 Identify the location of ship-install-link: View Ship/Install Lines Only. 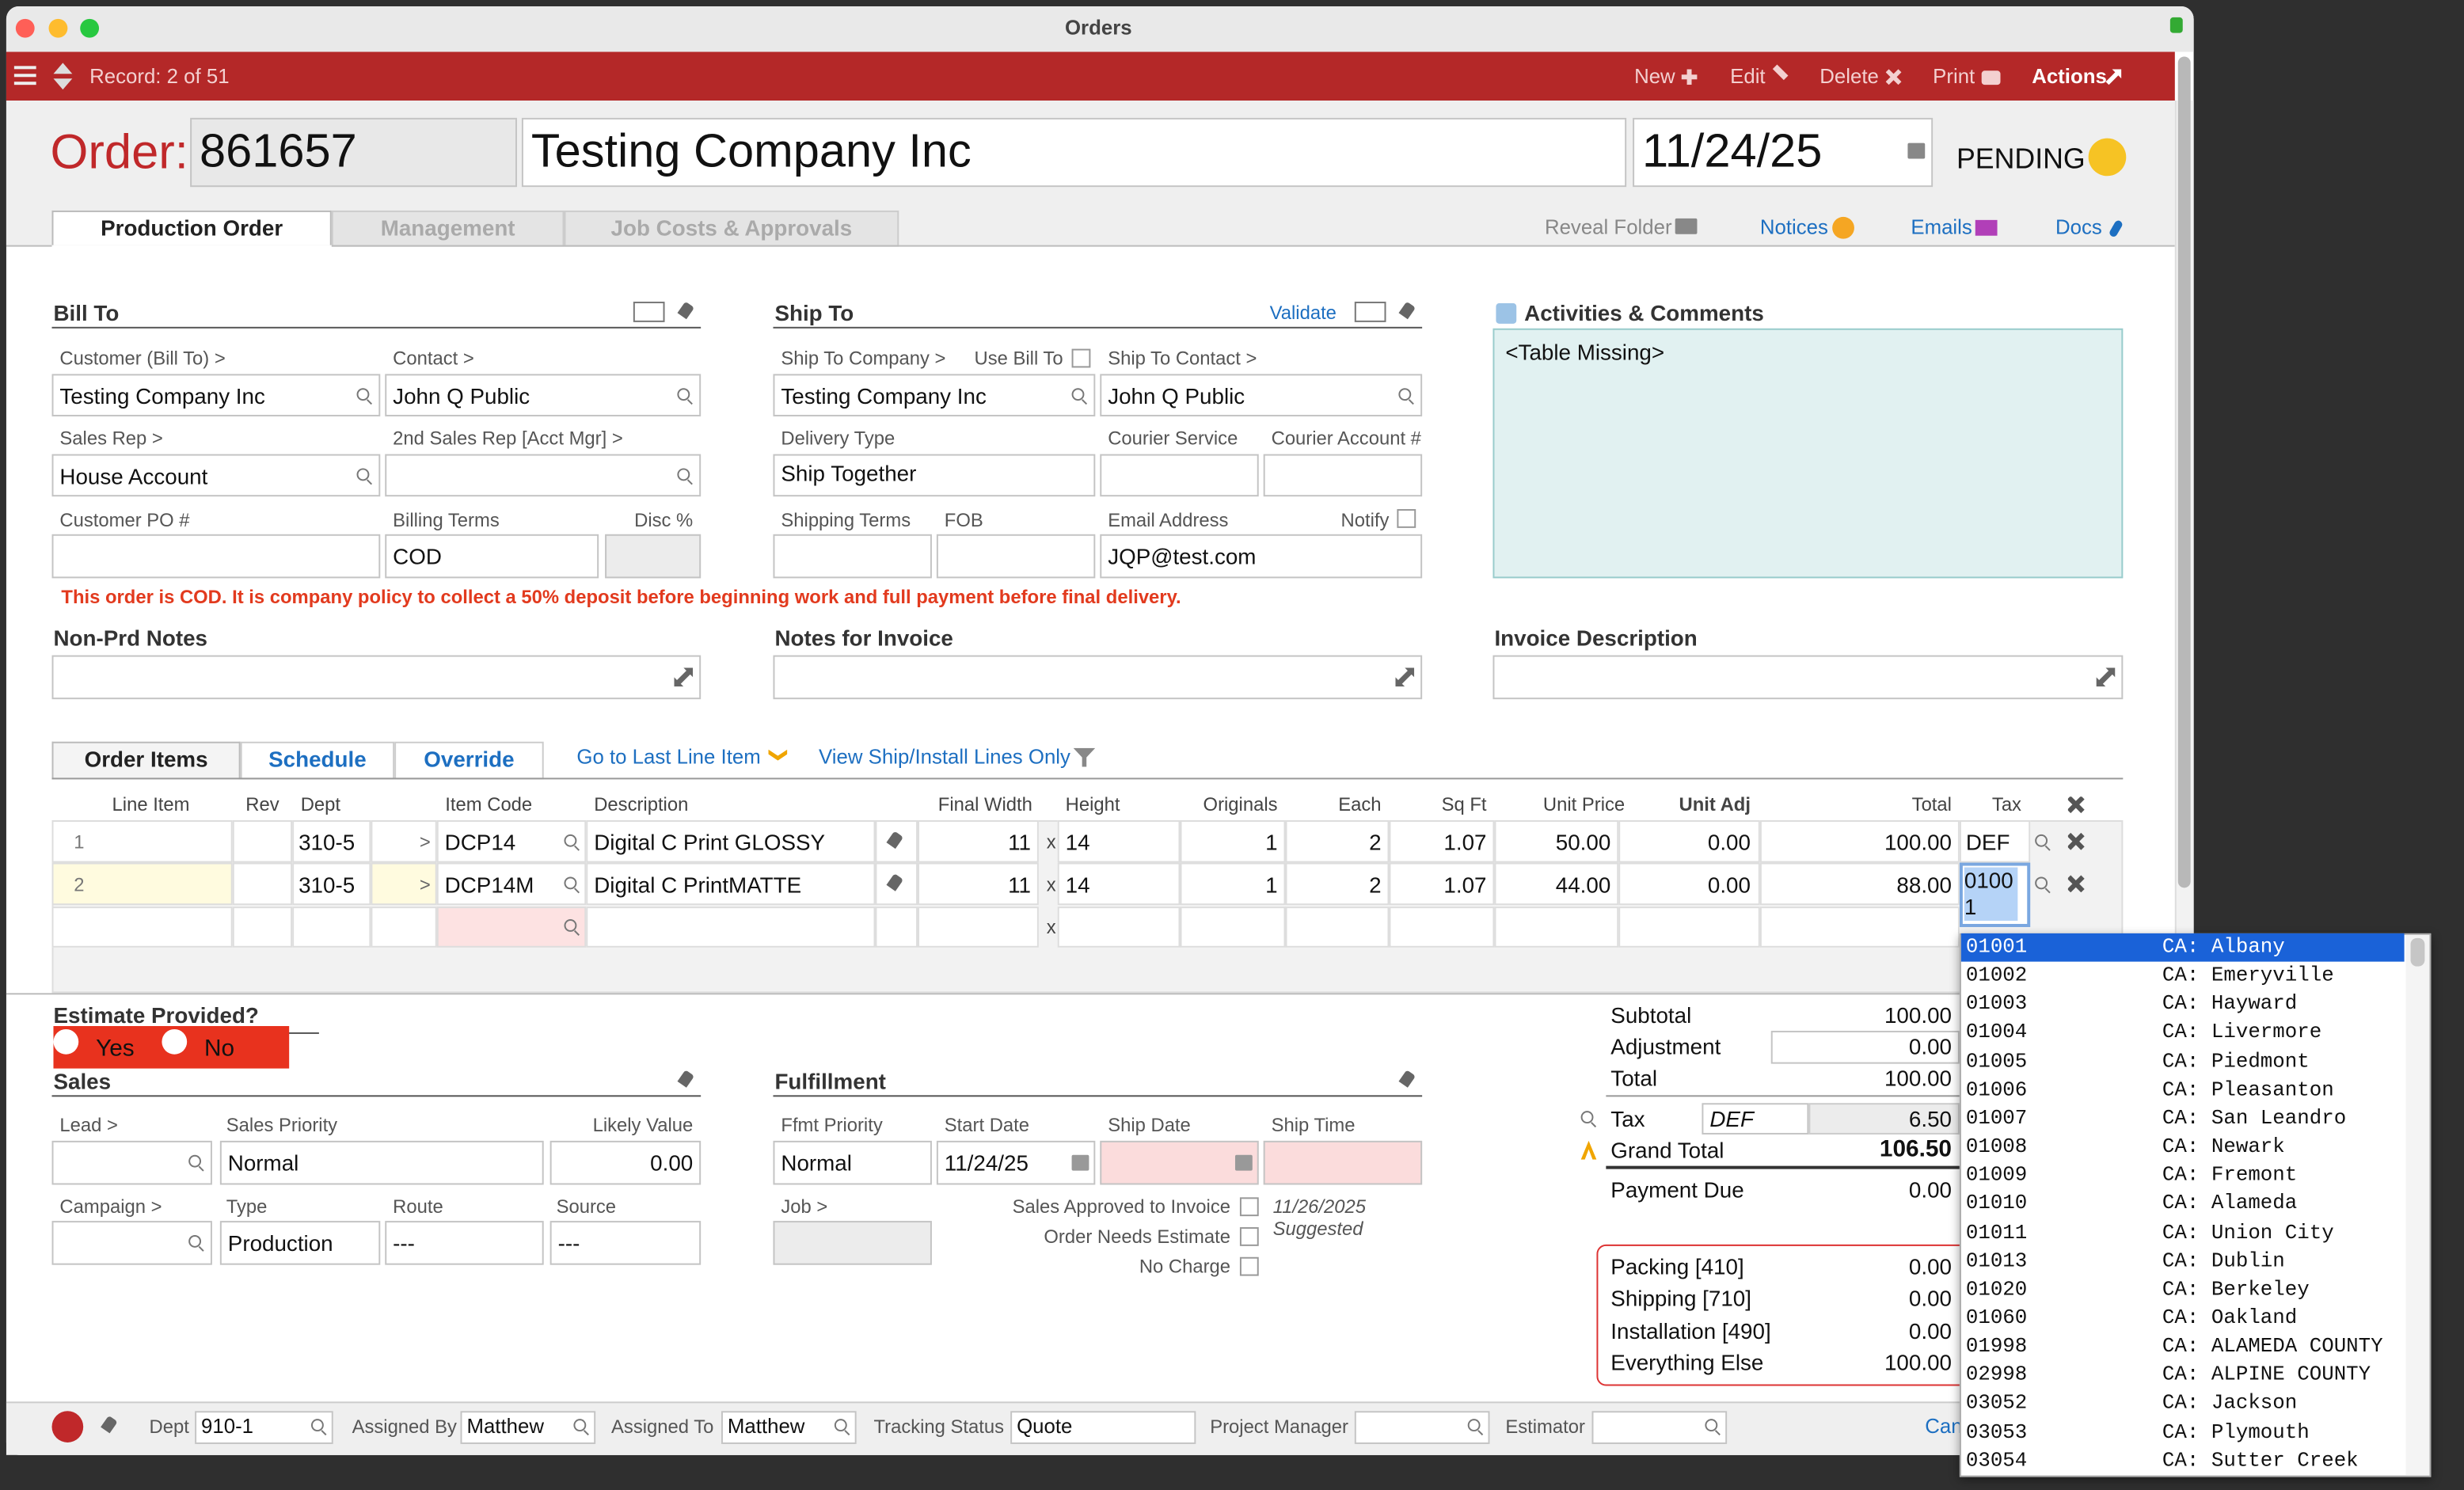
(944, 756).